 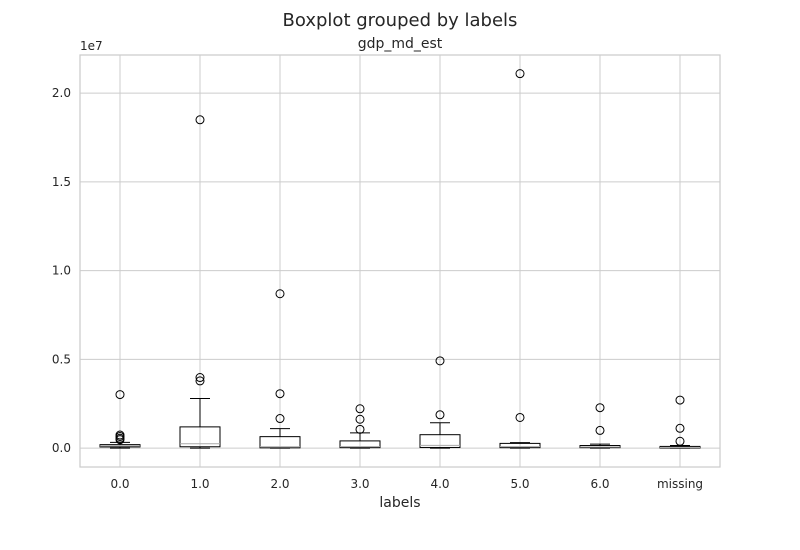 I want to click on y-offset-label: 1e7, so click(x=91, y=46).